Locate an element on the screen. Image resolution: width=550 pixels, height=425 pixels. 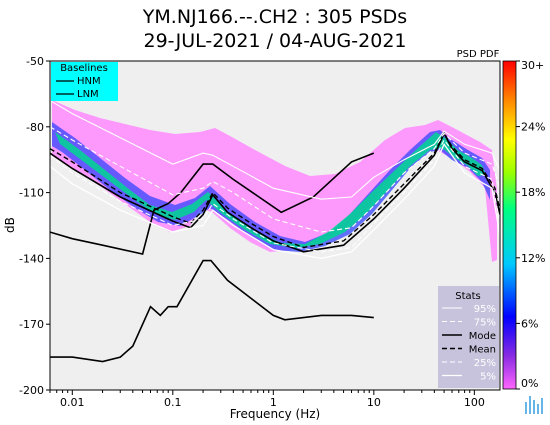
chart-title: YM.NJ166.--.CH2 : 305 PSDs is located at coordinates (275, 17).